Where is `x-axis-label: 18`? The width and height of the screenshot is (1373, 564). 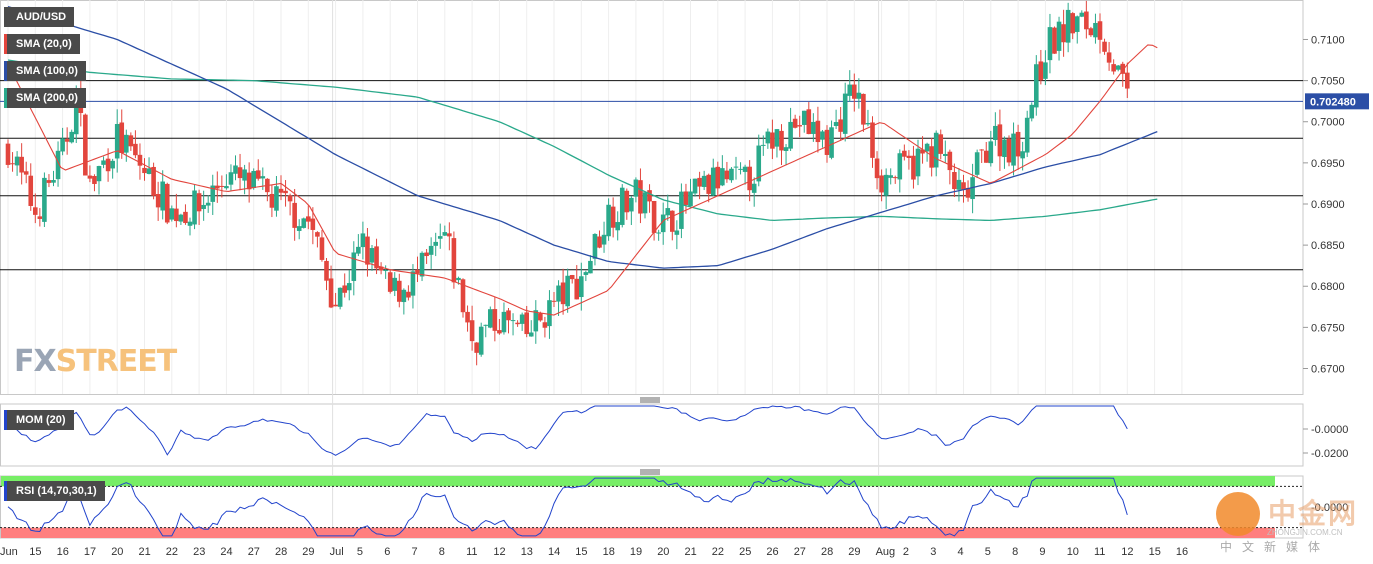 x-axis-label: 18 is located at coordinates (609, 552).